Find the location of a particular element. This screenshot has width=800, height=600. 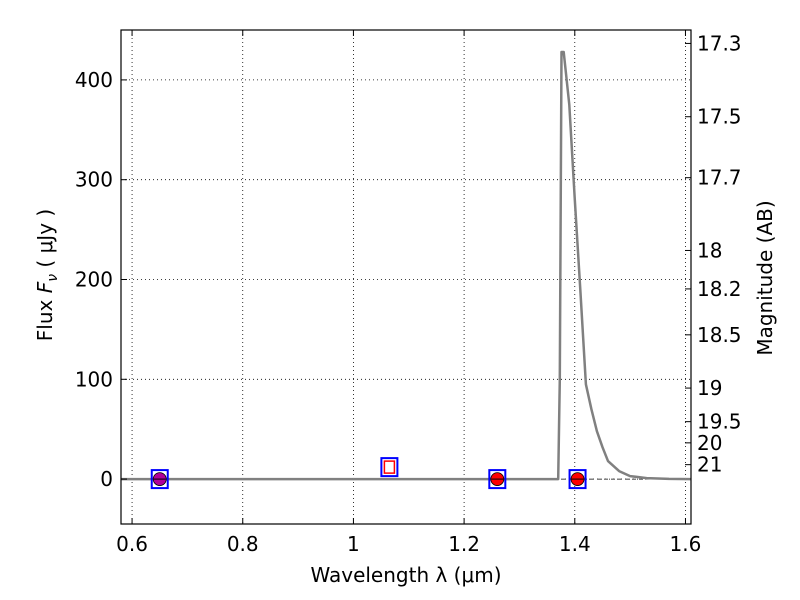

x-axis-label: Wavelength λ (μm) is located at coordinates (405, 575).